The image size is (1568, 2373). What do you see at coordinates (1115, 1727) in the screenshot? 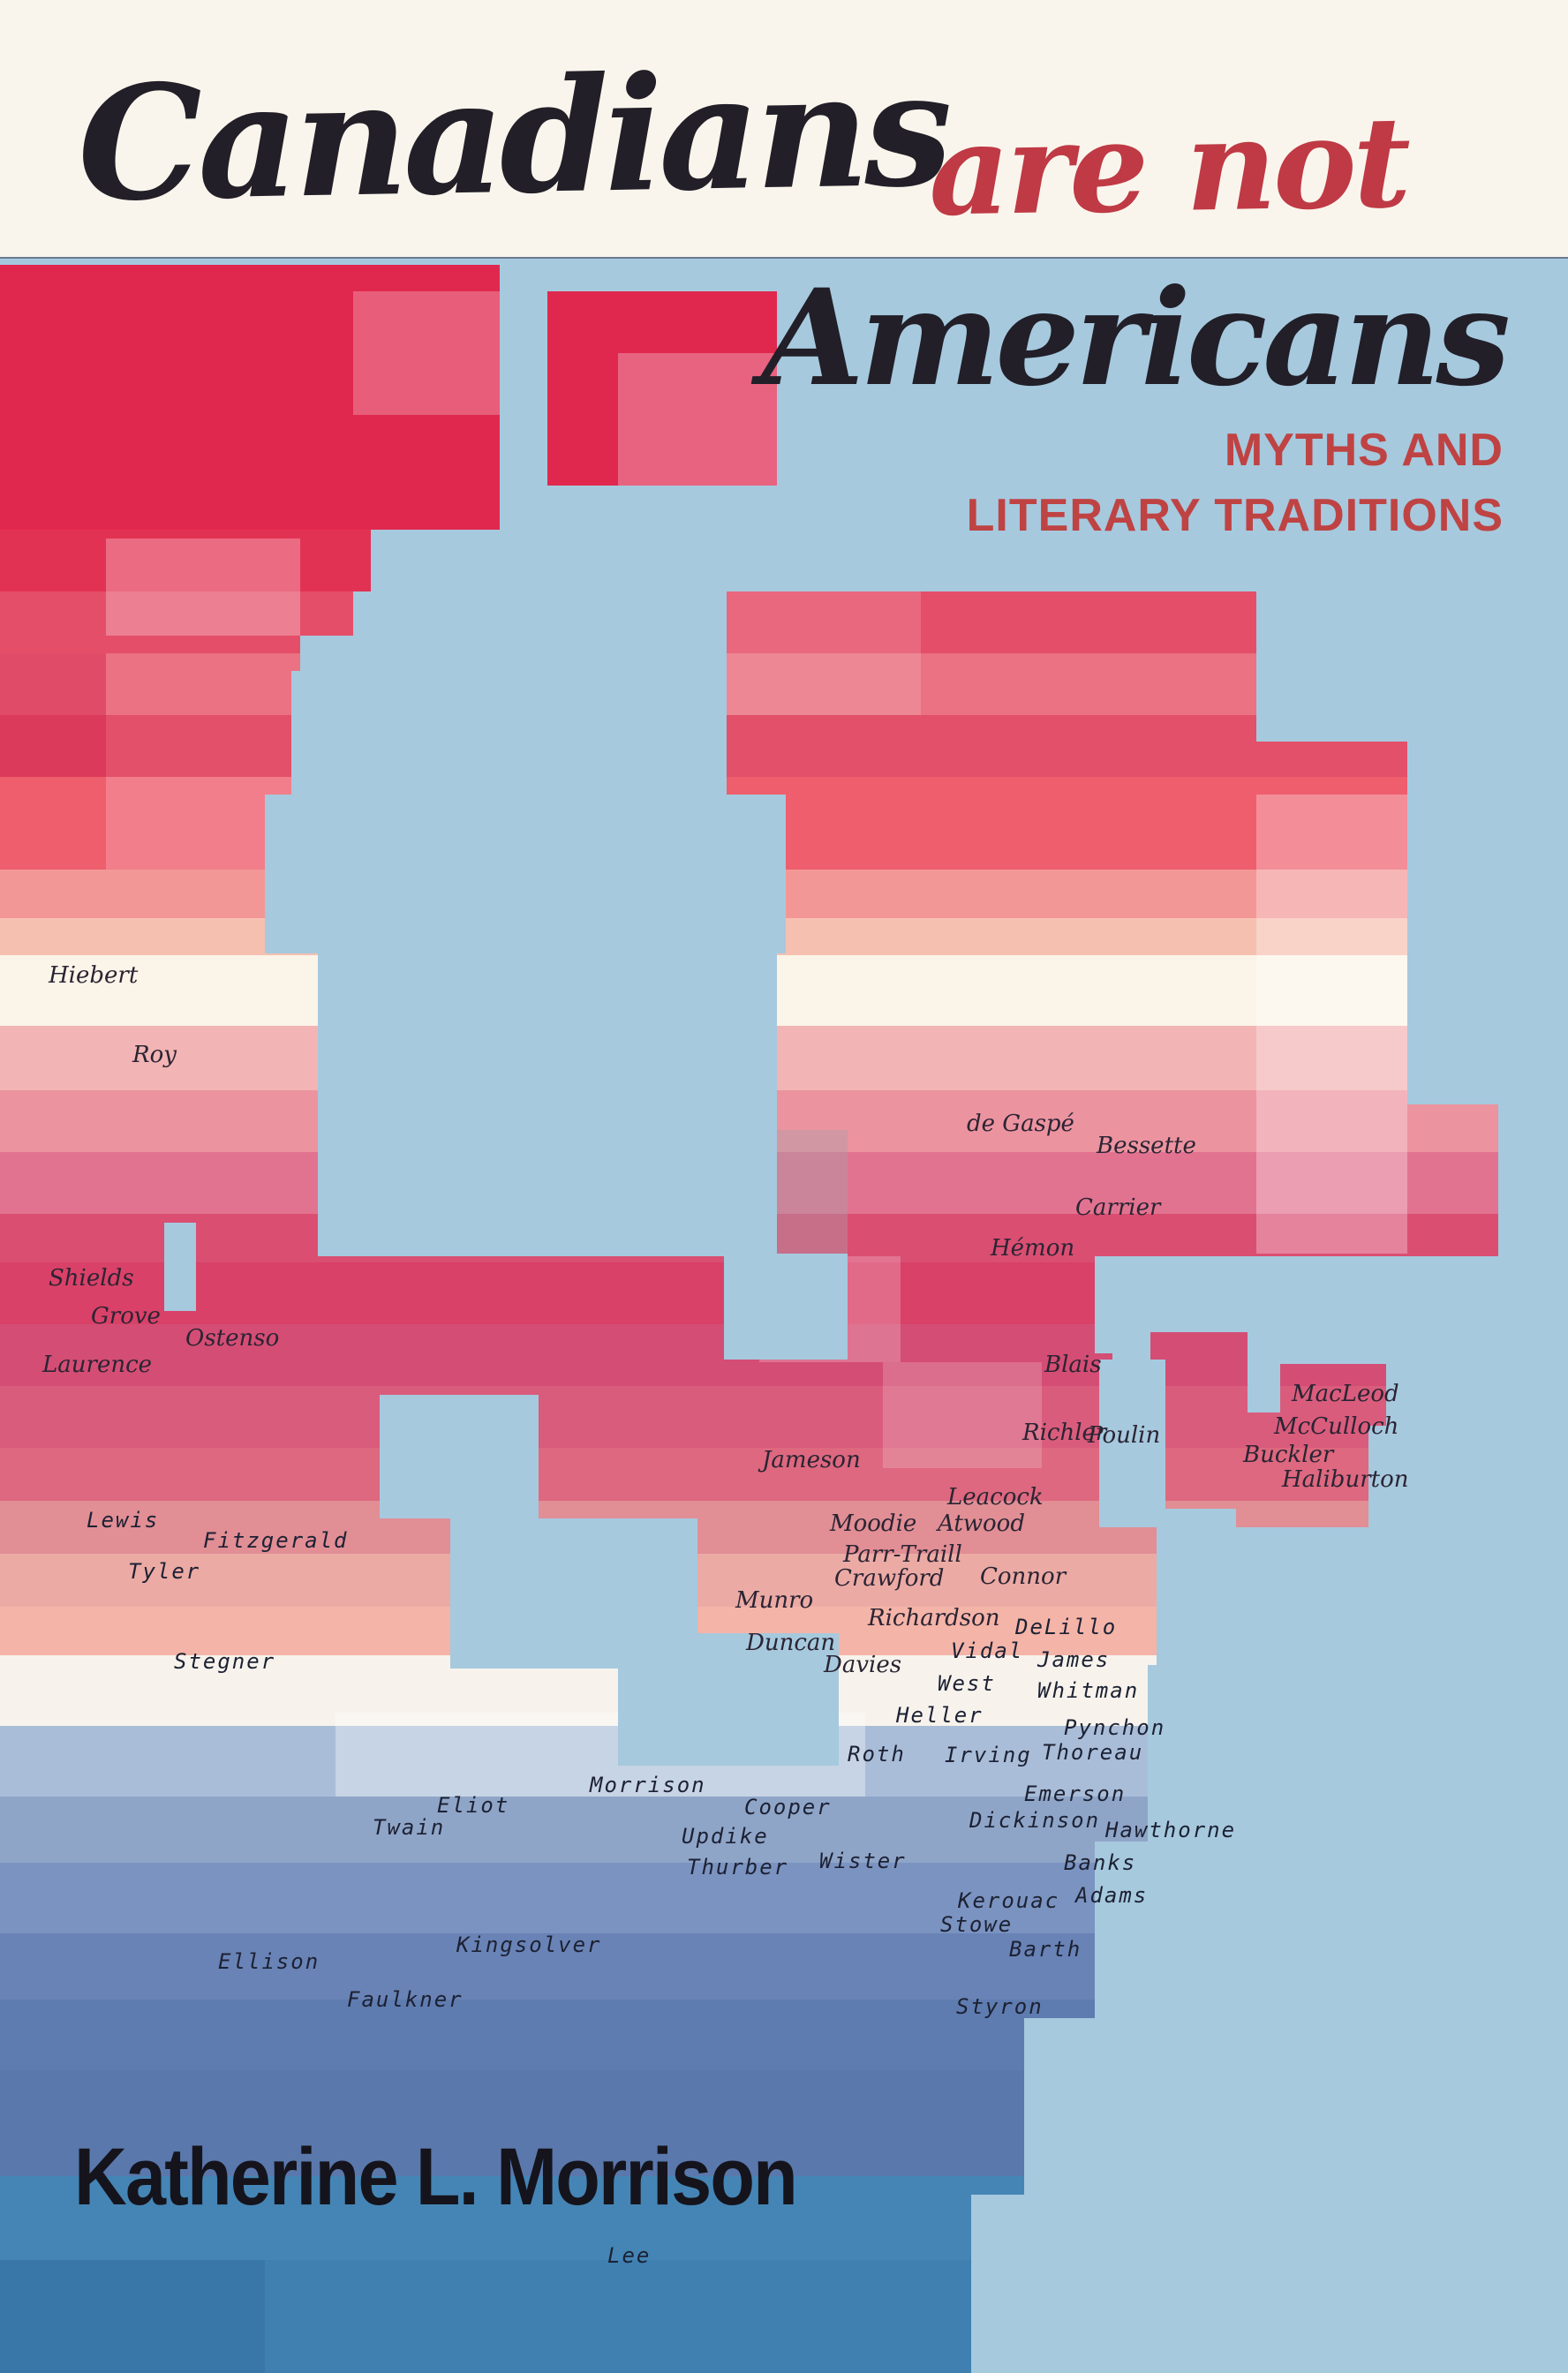
I see `author-label-pynchon: Pynchon` at bounding box center [1115, 1727].